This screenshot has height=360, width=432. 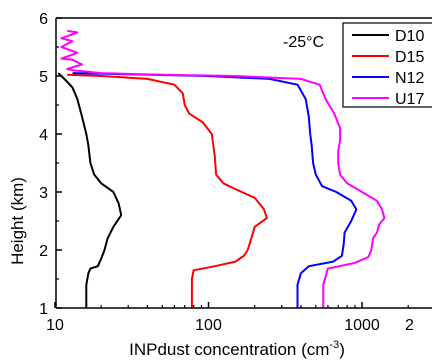 What do you see at coordinates (303, 42) in the screenshot?
I see `temperature-annotation: -25°C` at bounding box center [303, 42].